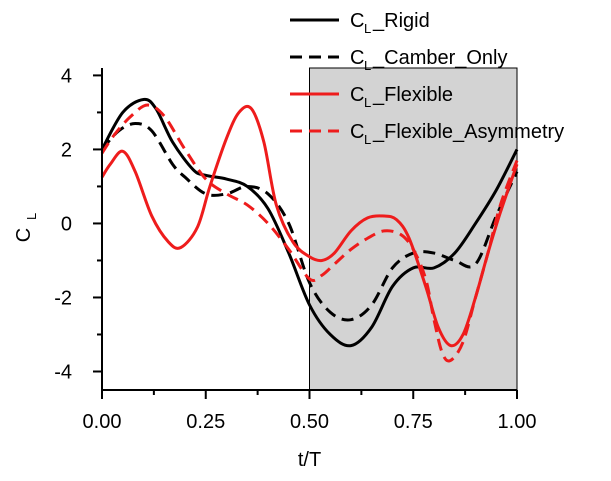  What do you see at coordinates (66, 76) in the screenshot?
I see `y-tick-label: 4` at bounding box center [66, 76].